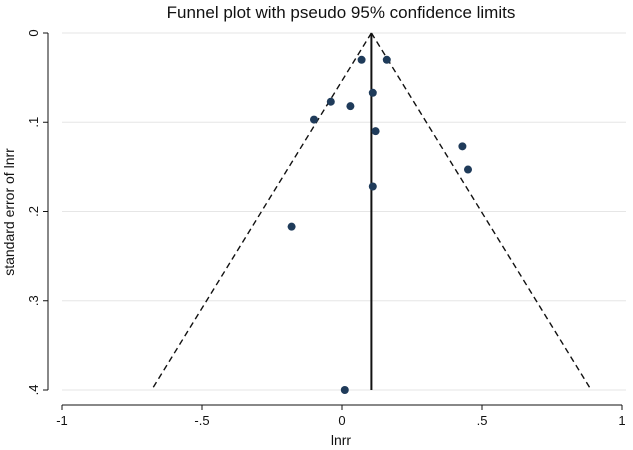 The image size is (633, 450). Describe the element at coordinates (33, 32) in the screenshot. I see `y-tick-label: 0` at that location.